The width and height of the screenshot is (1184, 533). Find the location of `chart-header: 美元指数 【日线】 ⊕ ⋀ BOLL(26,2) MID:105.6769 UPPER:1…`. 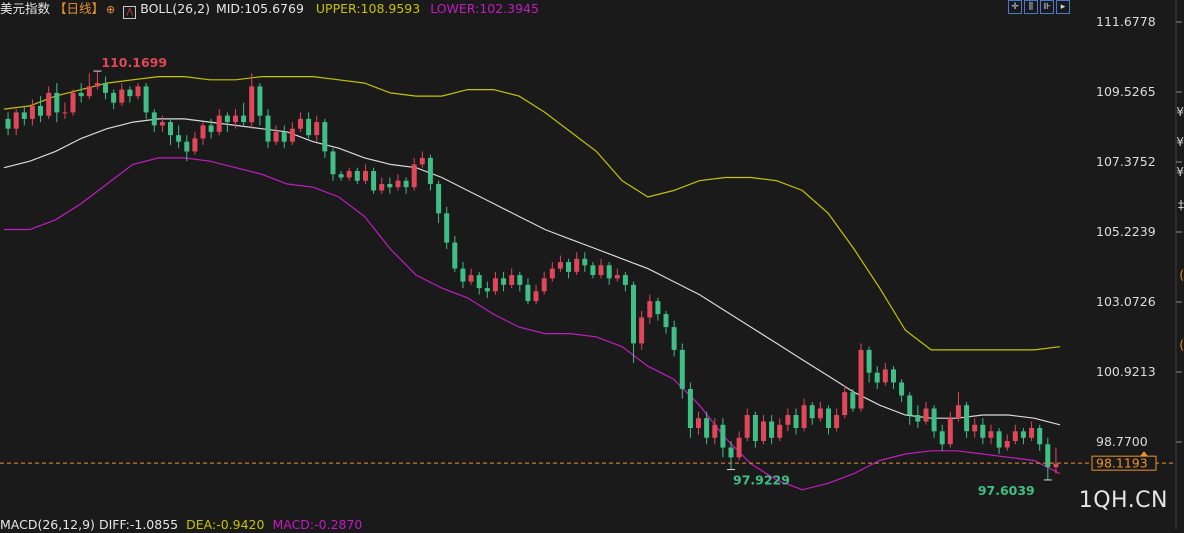

chart-header: 美元指数 【日线】 ⊕ ⋀ BOLL(26,2) MID:105.6769 UPPER:1… is located at coordinates (271, 9).